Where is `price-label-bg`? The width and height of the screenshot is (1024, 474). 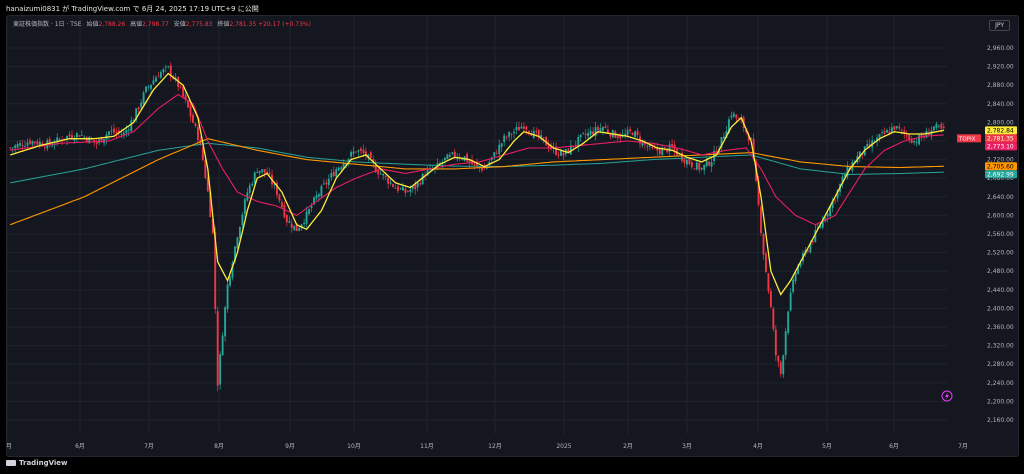 price-label-bg is located at coordinates (1001, 138).